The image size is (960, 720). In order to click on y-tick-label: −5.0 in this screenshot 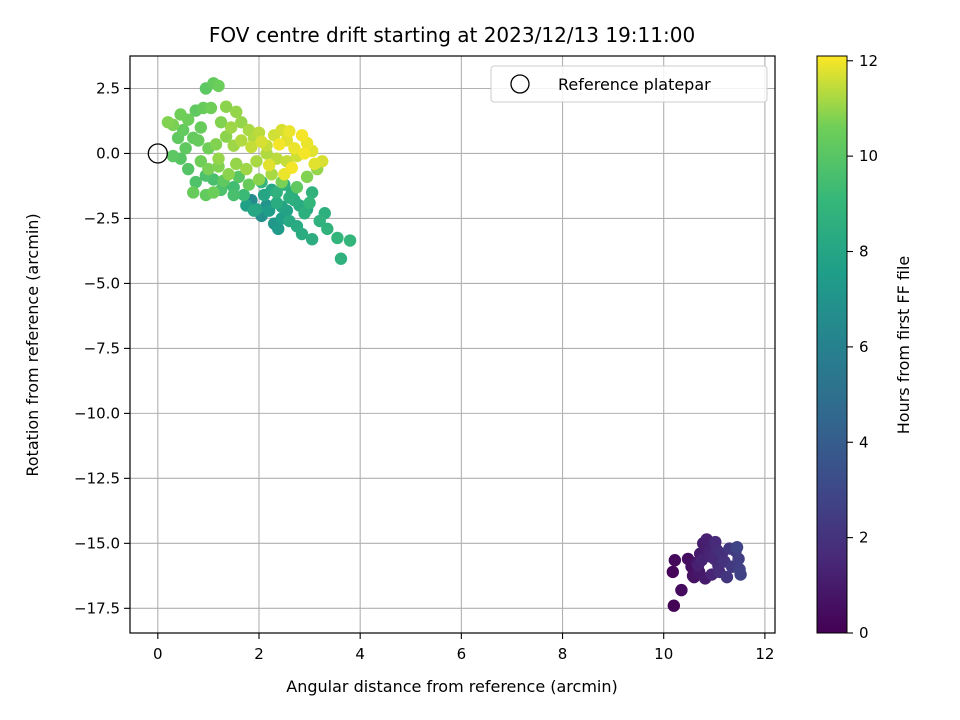, I will do `click(102, 283)`.